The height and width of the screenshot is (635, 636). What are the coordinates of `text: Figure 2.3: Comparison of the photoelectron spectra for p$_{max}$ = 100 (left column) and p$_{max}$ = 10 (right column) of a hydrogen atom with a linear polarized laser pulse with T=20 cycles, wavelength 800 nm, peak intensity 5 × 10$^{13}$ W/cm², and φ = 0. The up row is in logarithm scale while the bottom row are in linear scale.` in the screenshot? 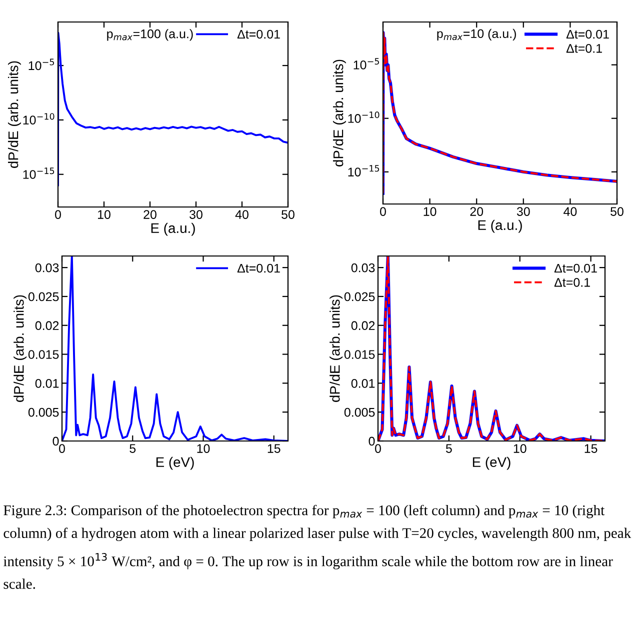 It's located at (317, 546).